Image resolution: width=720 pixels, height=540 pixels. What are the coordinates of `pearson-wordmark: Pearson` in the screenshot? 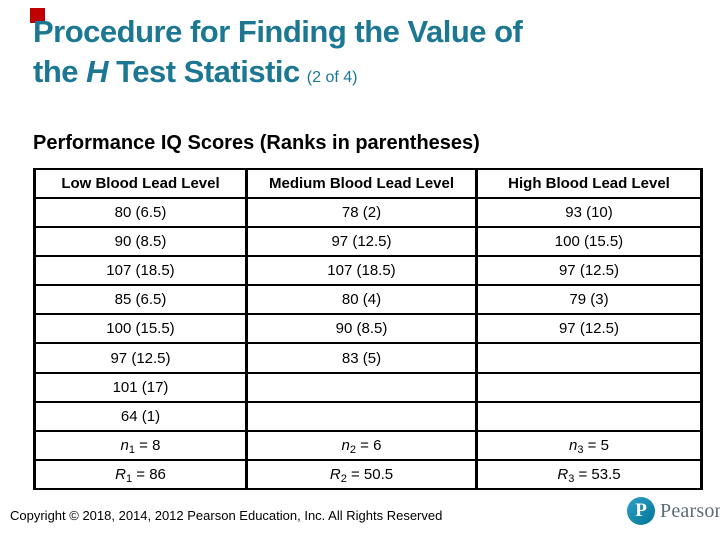 It's located at (690, 510).